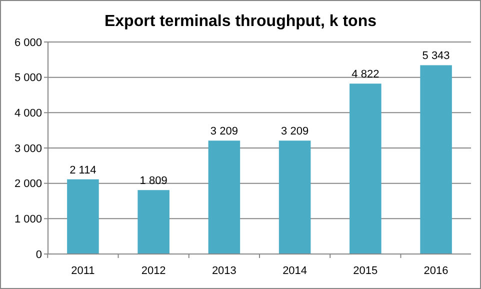 Image resolution: width=481 pixels, height=289 pixels. I want to click on y-tick-label: 3 000, so click(28, 148).